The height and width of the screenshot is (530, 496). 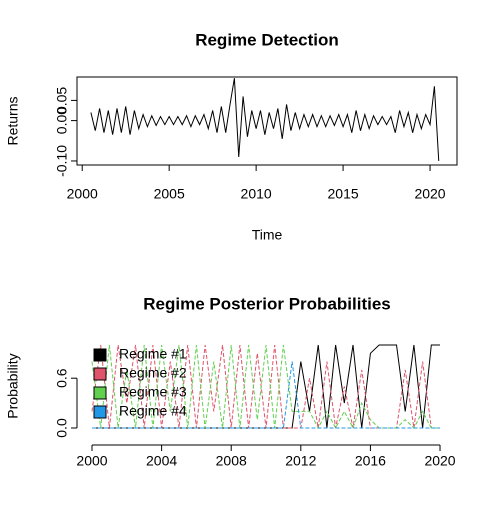 What do you see at coordinates (267, 235) in the screenshot?
I see `x-axis-label: Time` at bounding box center [267, 235].